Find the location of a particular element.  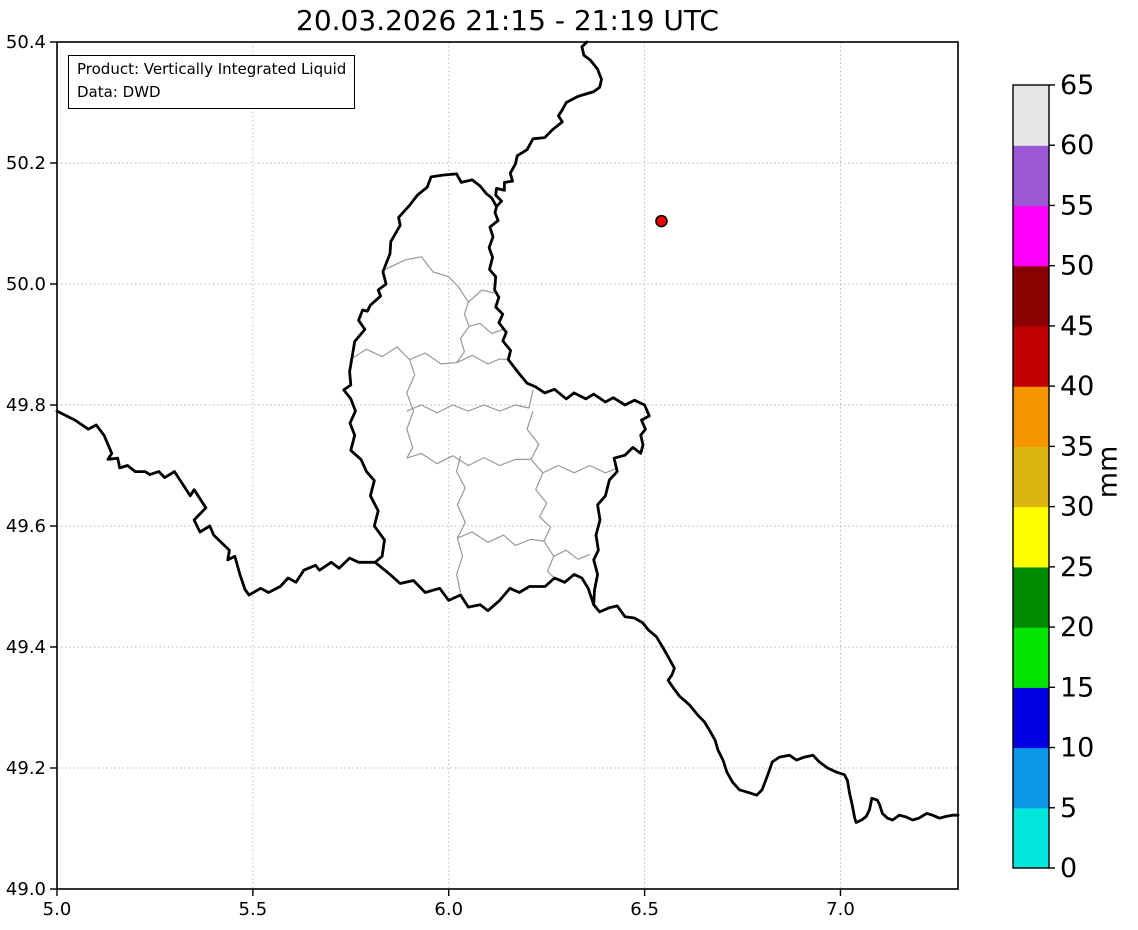

x-tick-label: 6.0 is located at coordinates (448, 909).